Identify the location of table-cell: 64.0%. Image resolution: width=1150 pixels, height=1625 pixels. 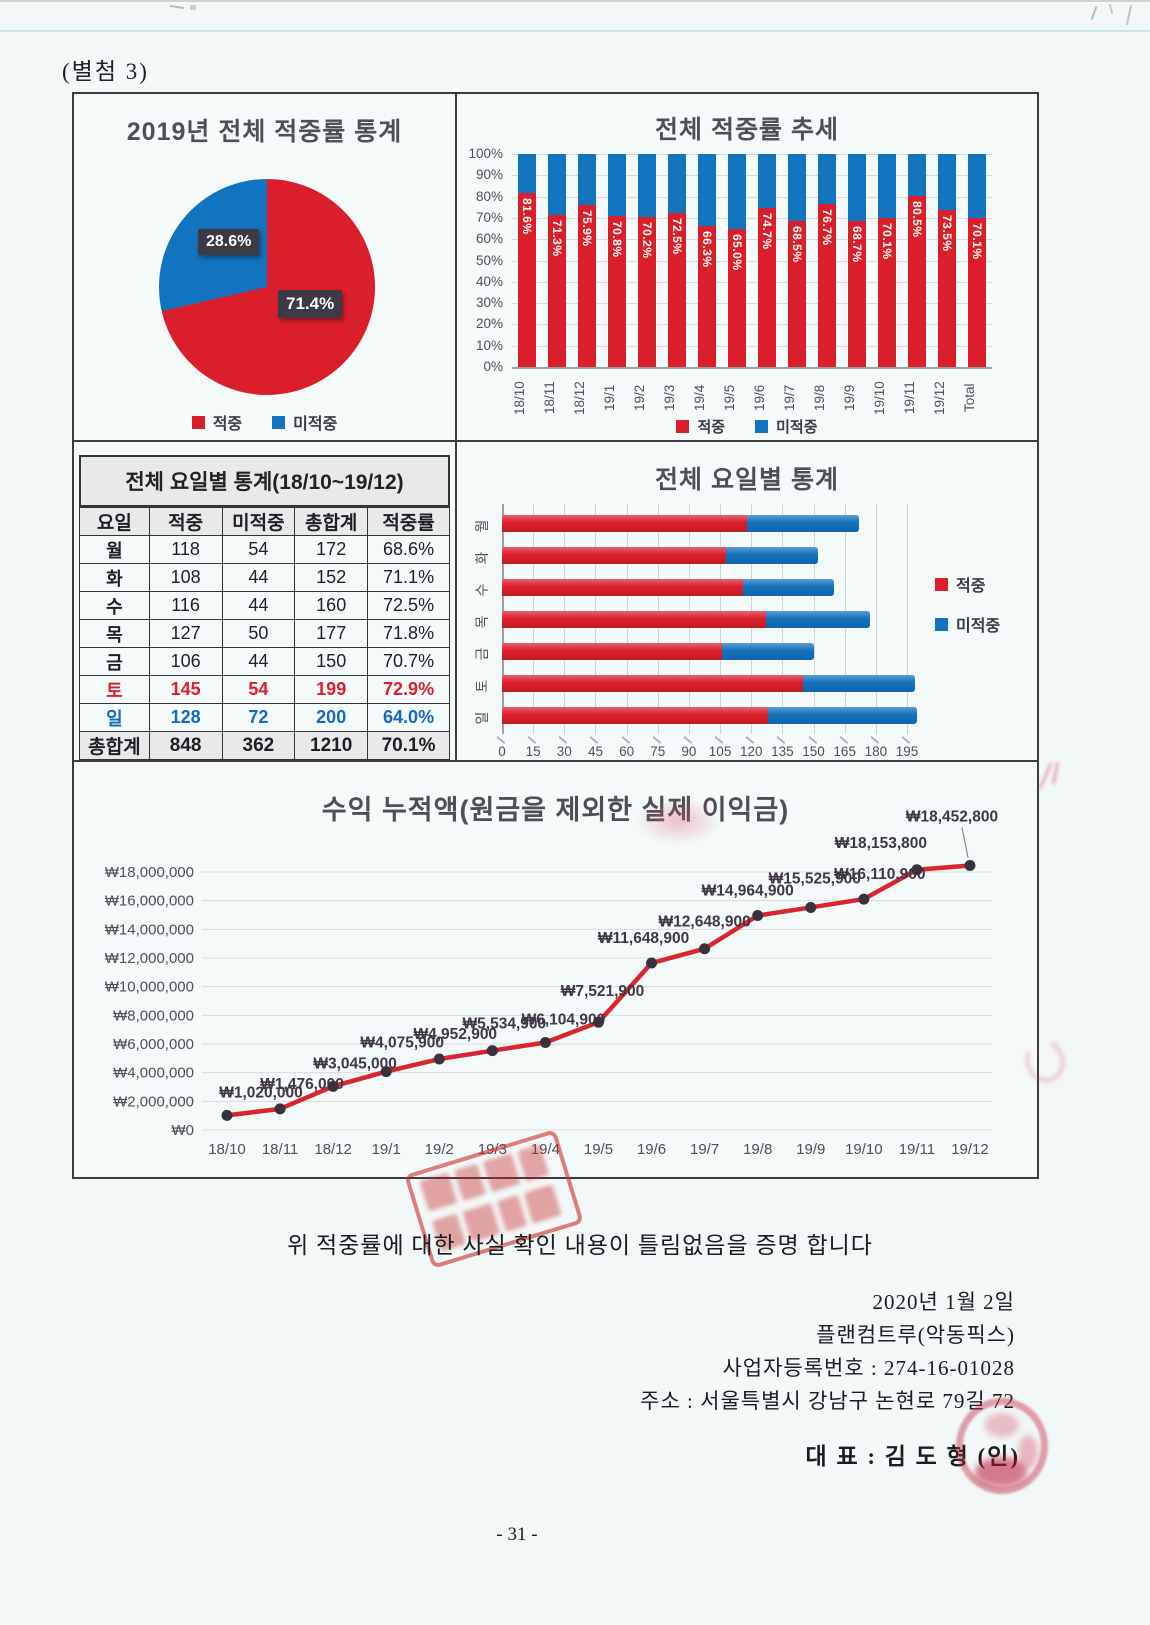
(408, 717).